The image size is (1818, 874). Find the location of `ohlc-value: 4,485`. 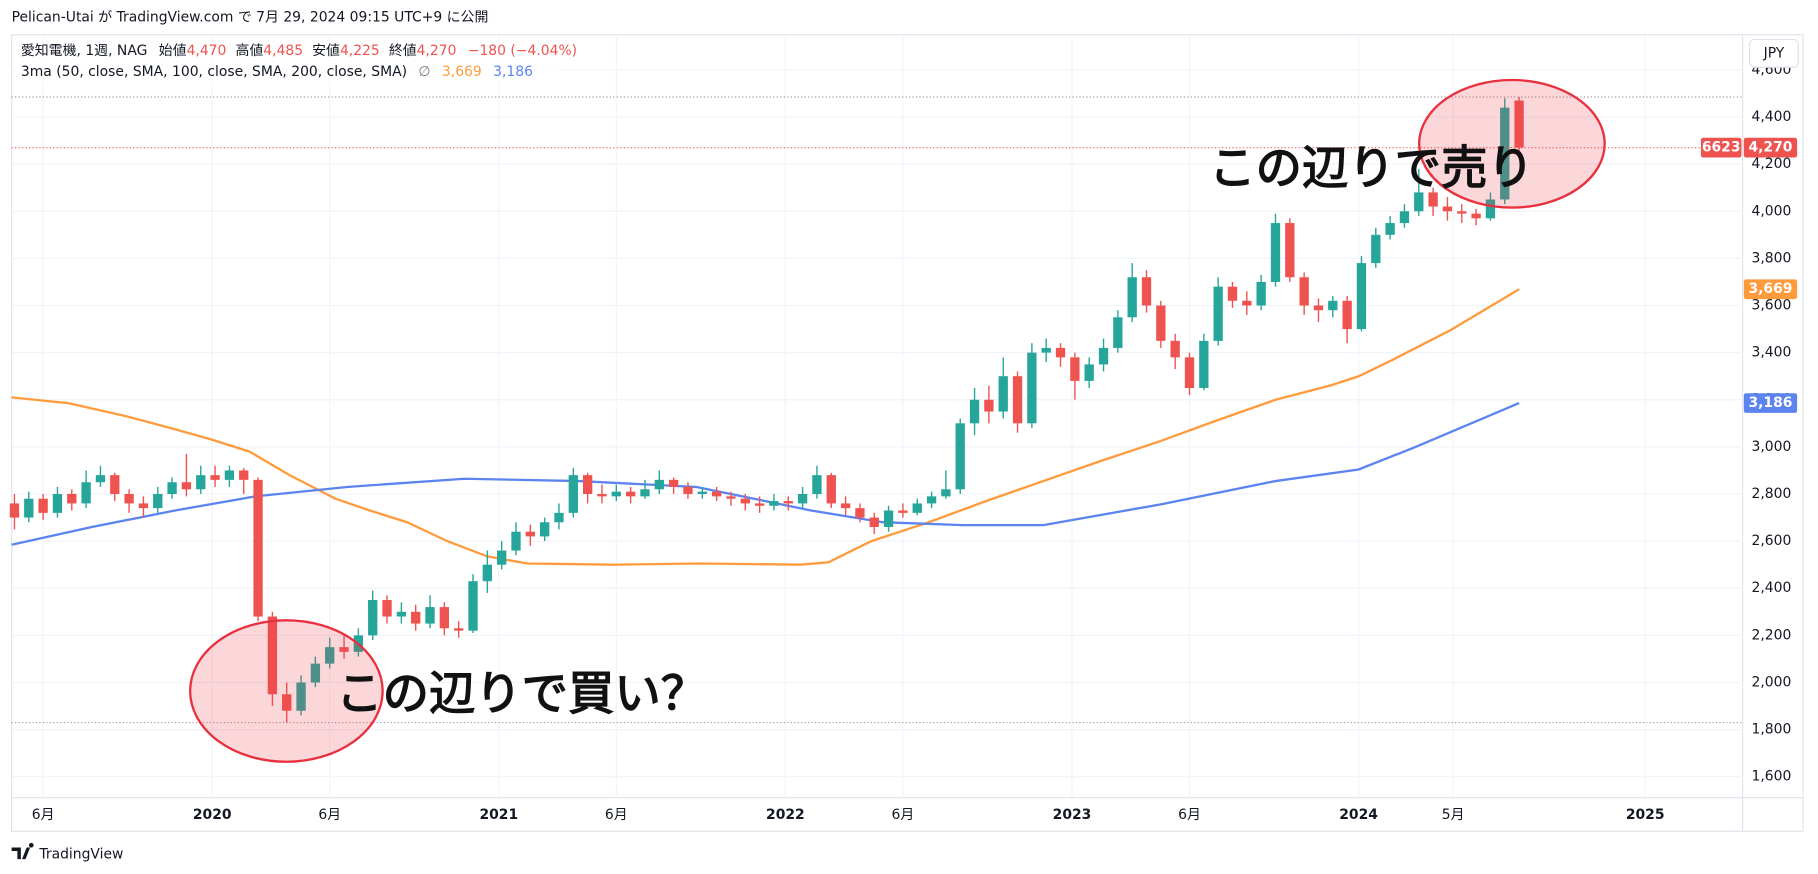

ohlc-value: 4,485 is located at coordinates (283, 51).